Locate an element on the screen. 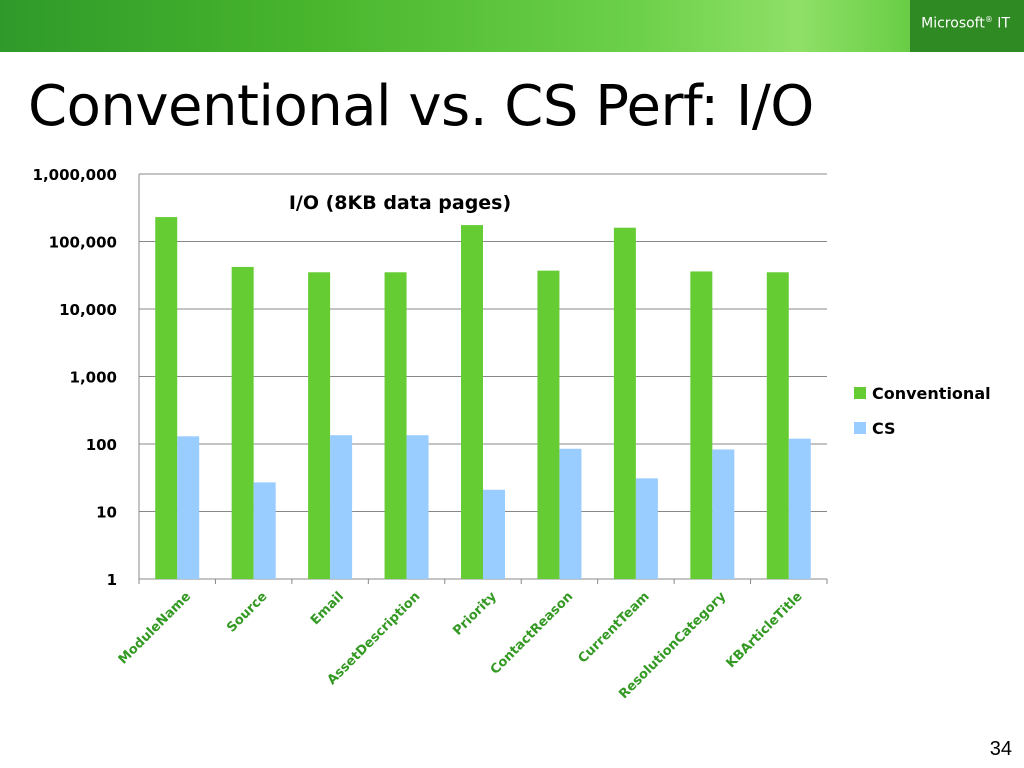  brand-suffix: IT is located at coordinates (1001, 23).